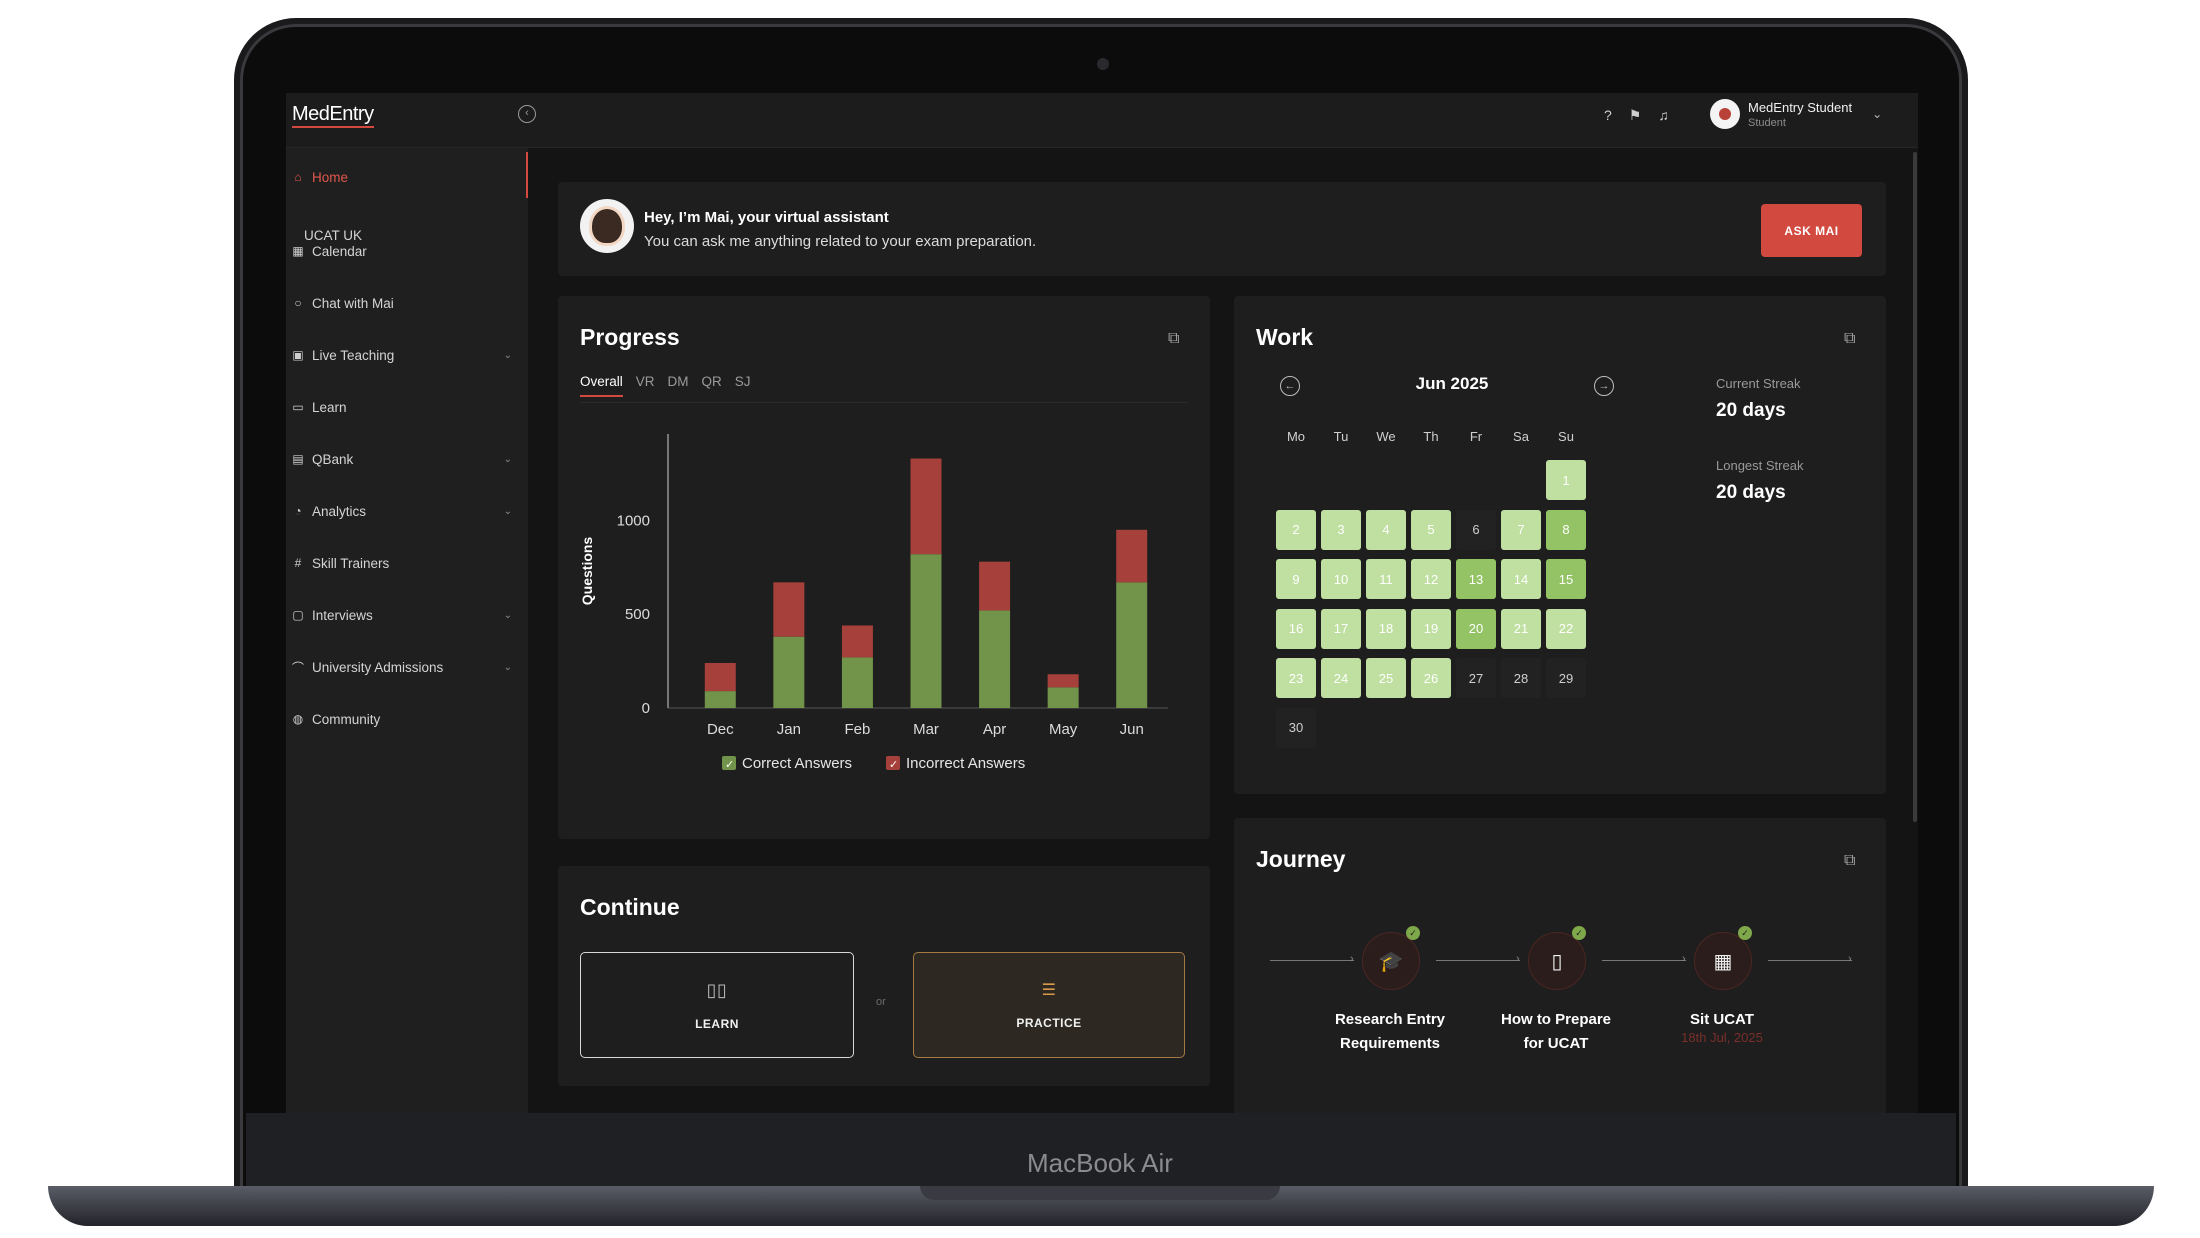 This screenshot has width=2200, height=1238. I want to click on sidebar-item-label: QBank, so click(333, 459).